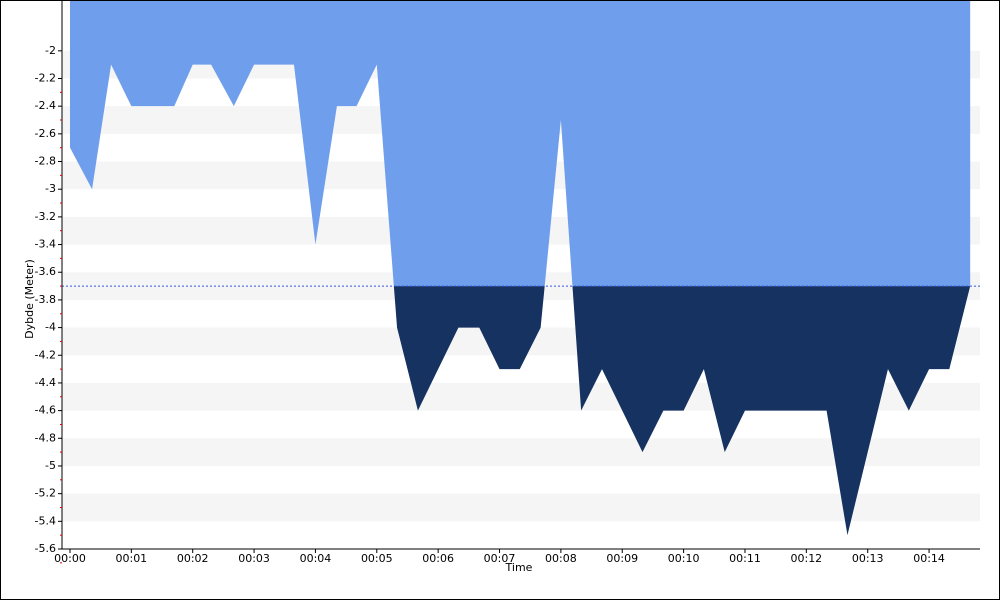 Image resolution: width=1000 pixels, height=600 pixels. What do you see at coordinates (438, 558) in the screenshot?
I see `x-tick-label: 00:06` at bounding box center [438, 558].